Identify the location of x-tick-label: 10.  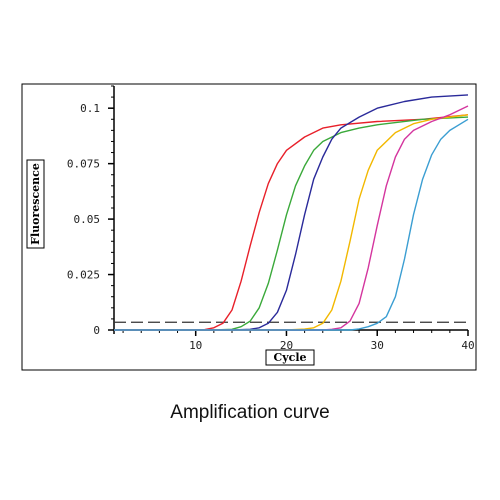
(195, 345).